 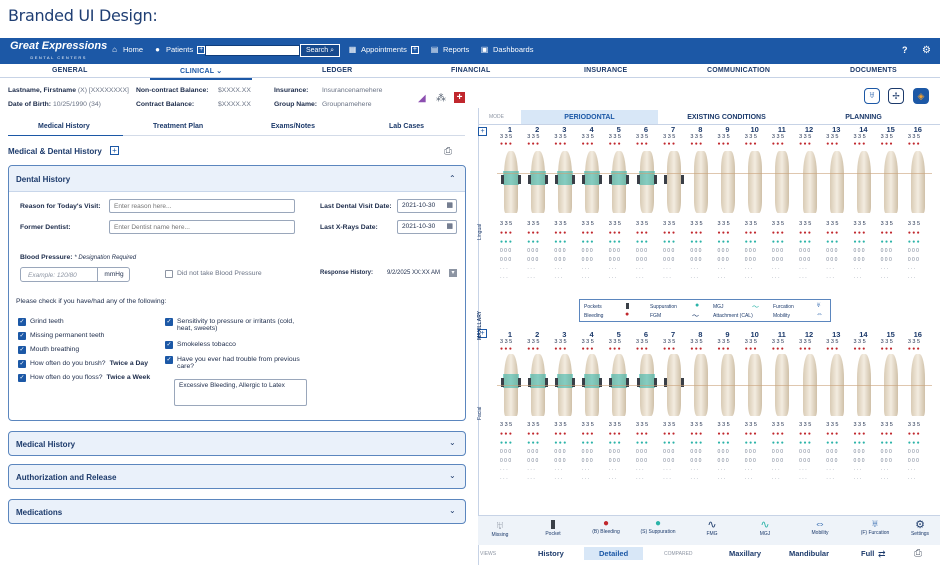 I want to click on tab-insurance: INSURANCE, so click(x=606, y=70).